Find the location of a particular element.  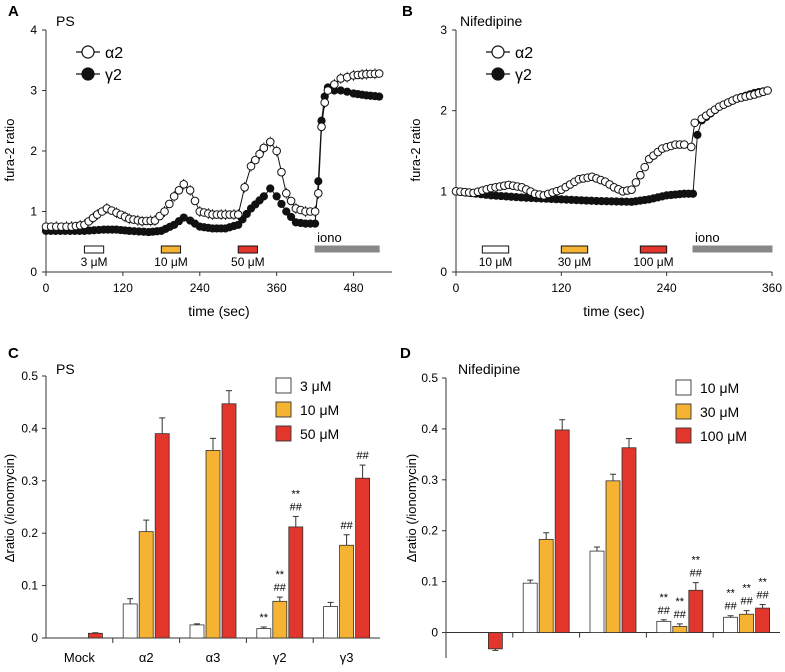

legend-label: γ2 is located at coordinates (113, 75).